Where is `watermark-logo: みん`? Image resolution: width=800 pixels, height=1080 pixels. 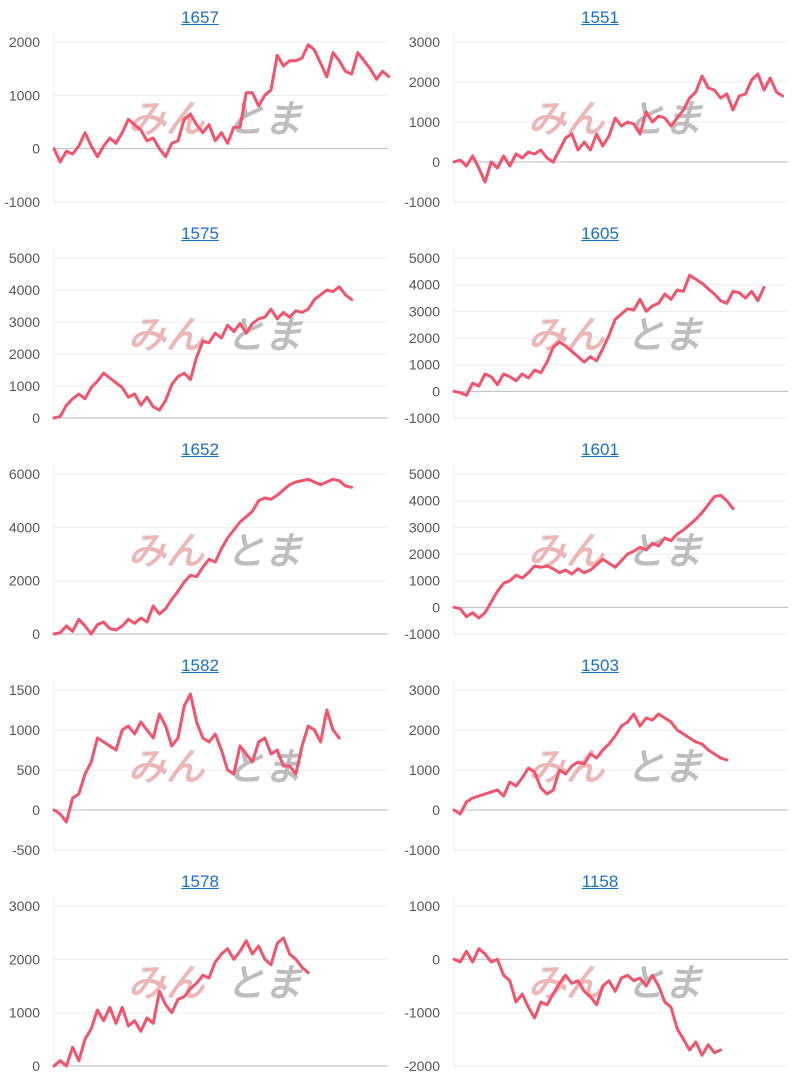 watermark-logo: みん is located at coordinates (166, 552).